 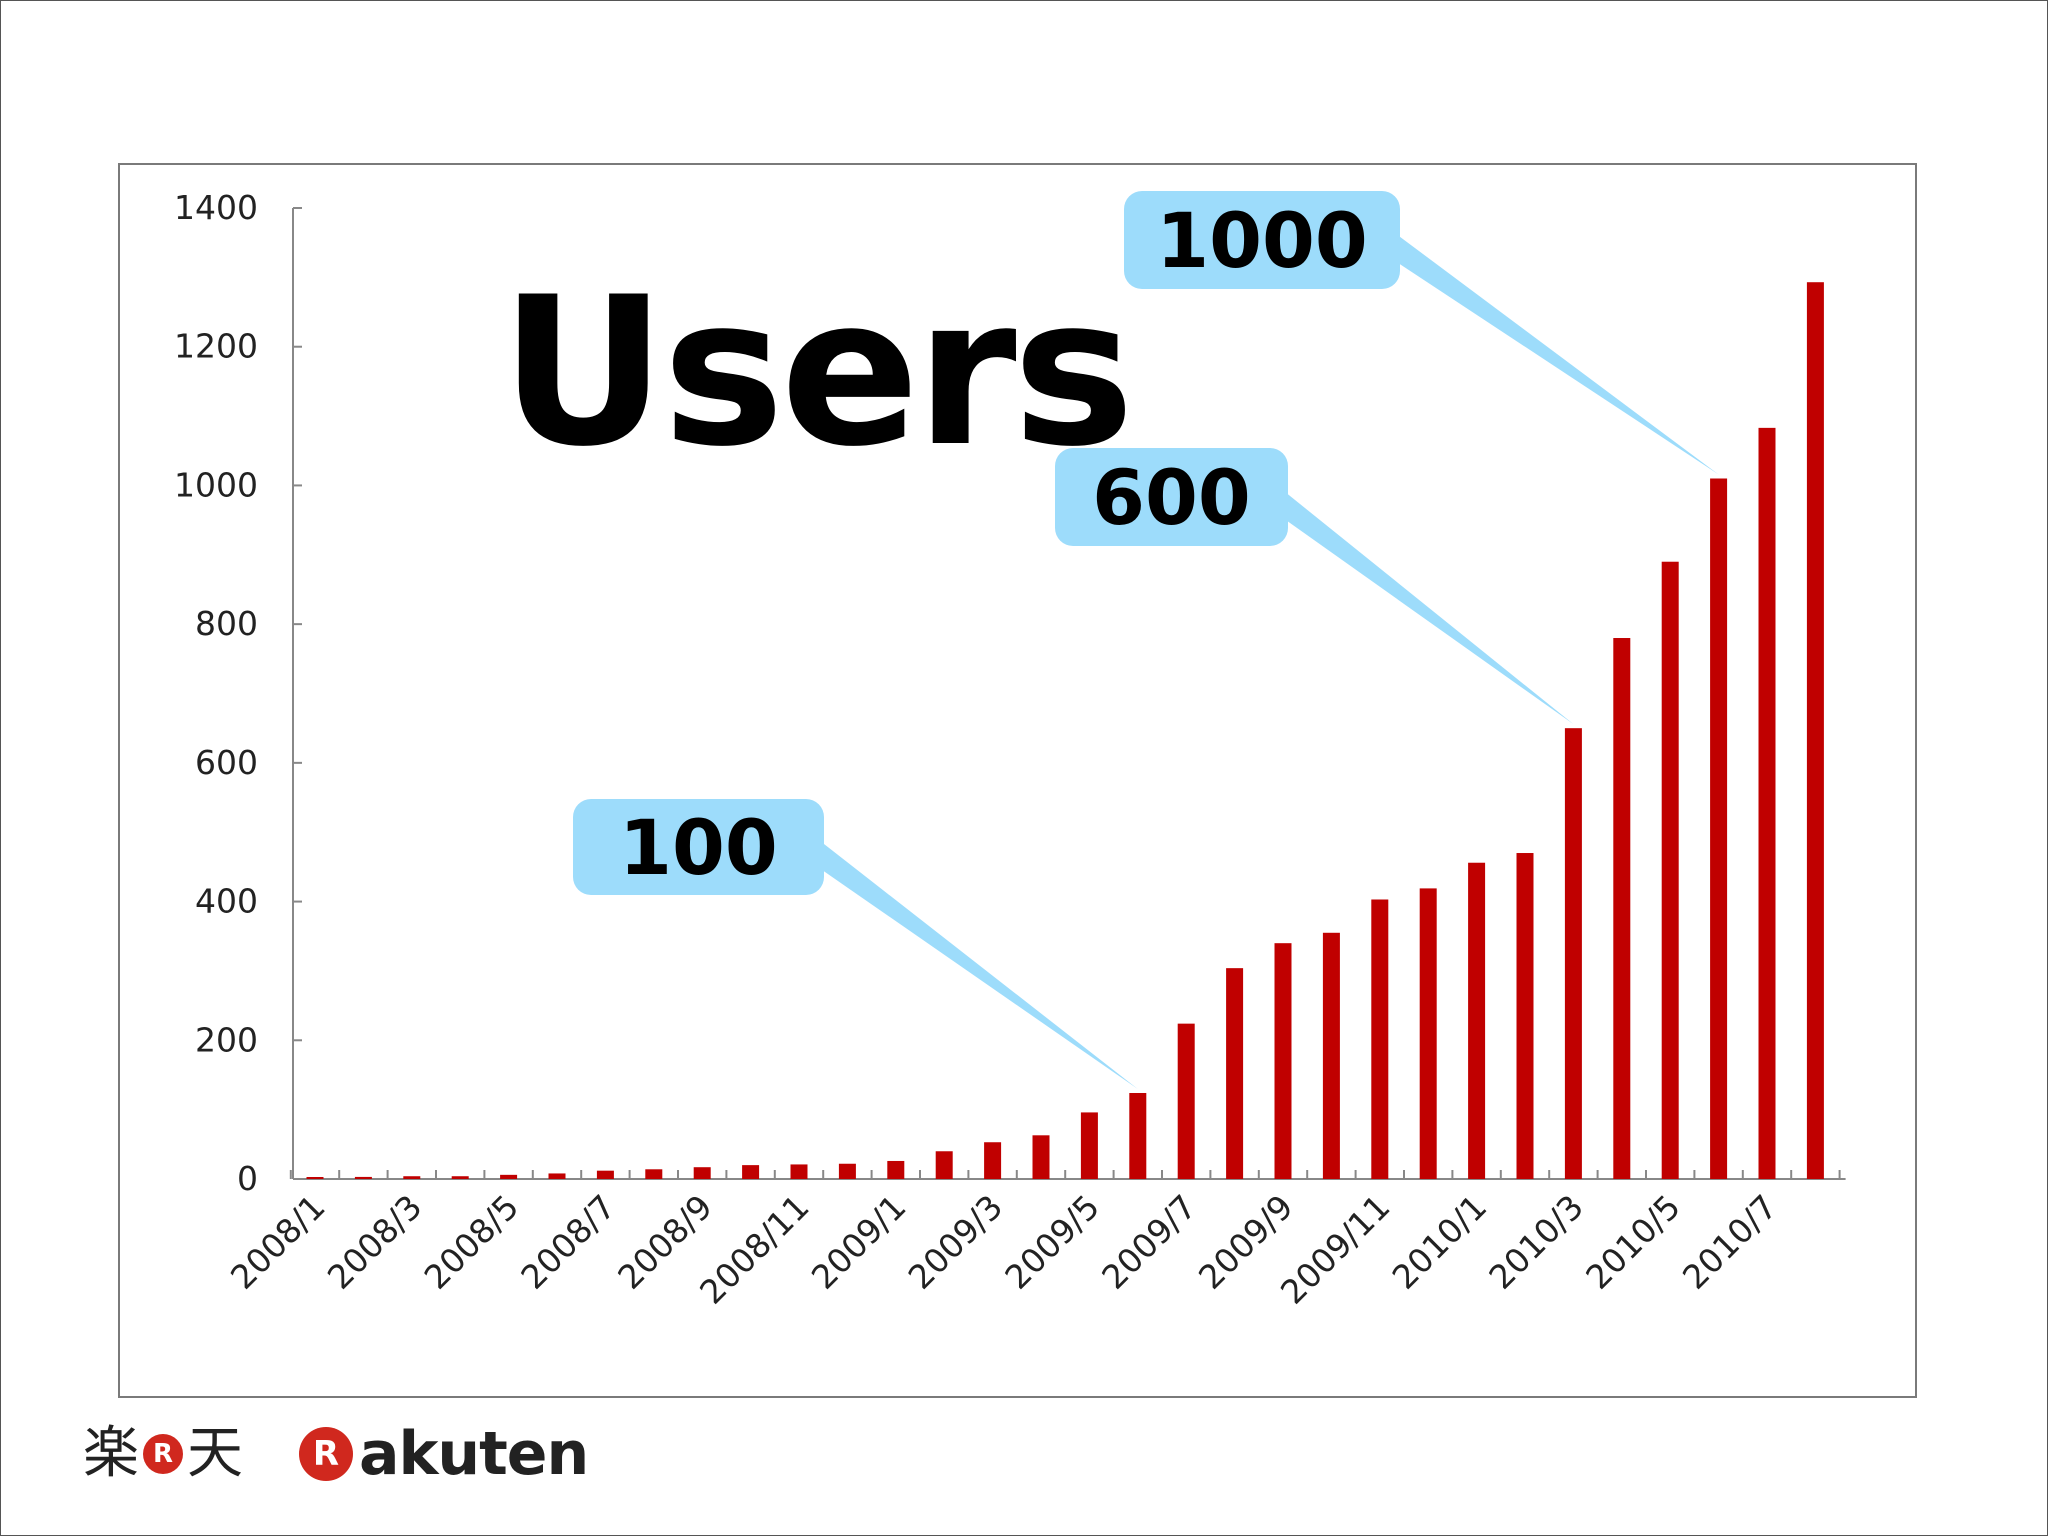 I want to click on x-tick-label: 2010/7, so click(x=1730, y=1242).